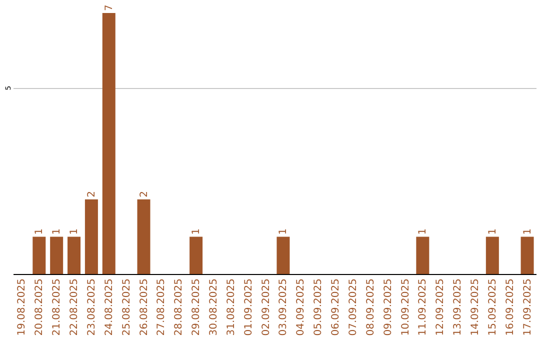  What do you see at coordinates (475, 307) in the screenshot?
I see `x-tick-label: 14.09.2025` at bounding box center [475, 307].